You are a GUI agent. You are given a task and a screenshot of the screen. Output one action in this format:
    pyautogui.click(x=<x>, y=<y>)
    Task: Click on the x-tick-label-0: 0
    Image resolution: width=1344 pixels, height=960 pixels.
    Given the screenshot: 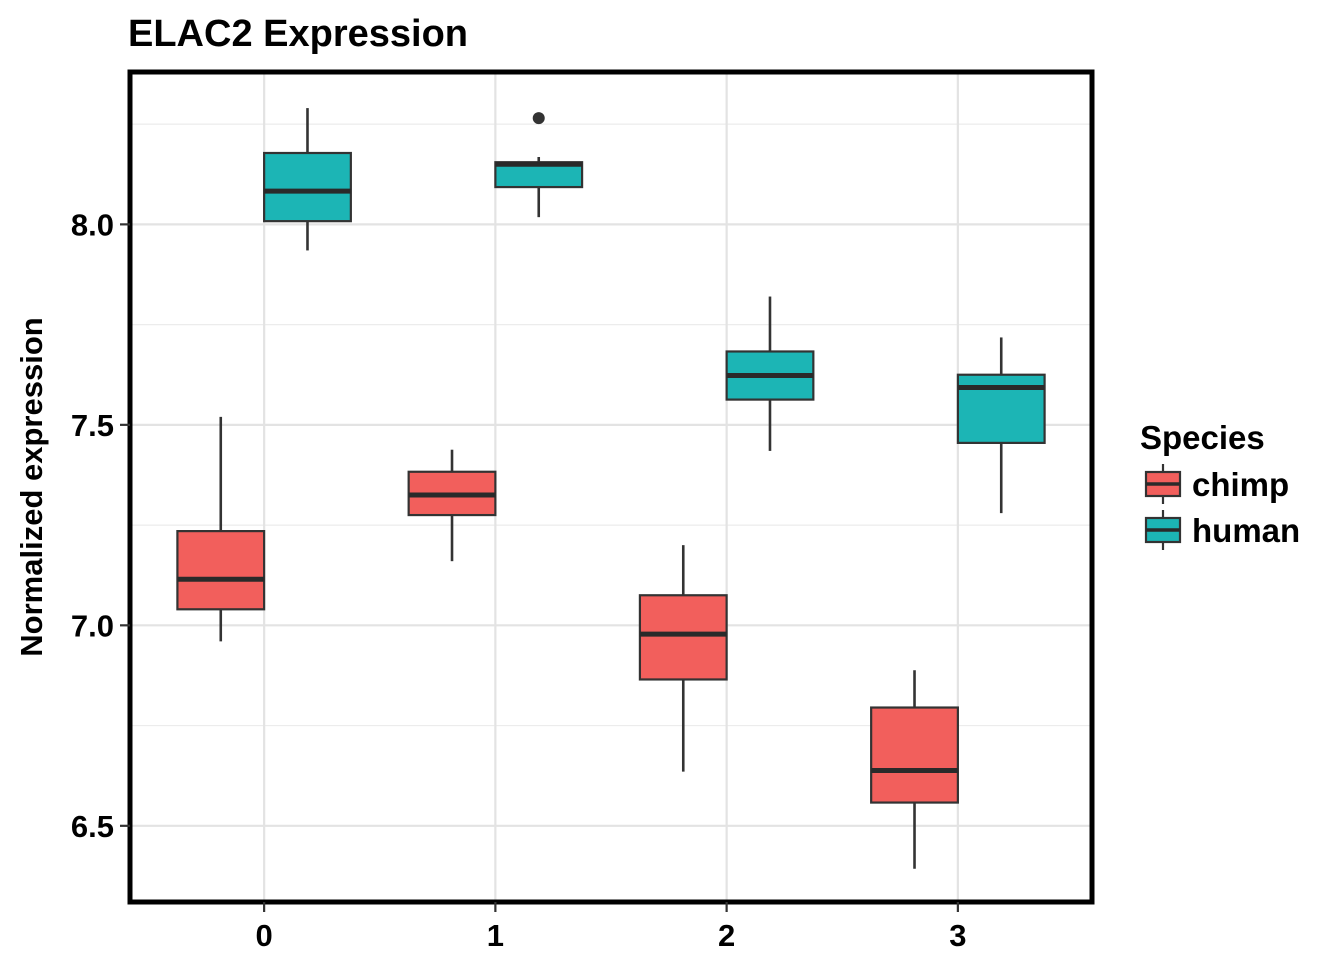 What is the action you would take?
    pyautogui.click(x=264, y=935)
    